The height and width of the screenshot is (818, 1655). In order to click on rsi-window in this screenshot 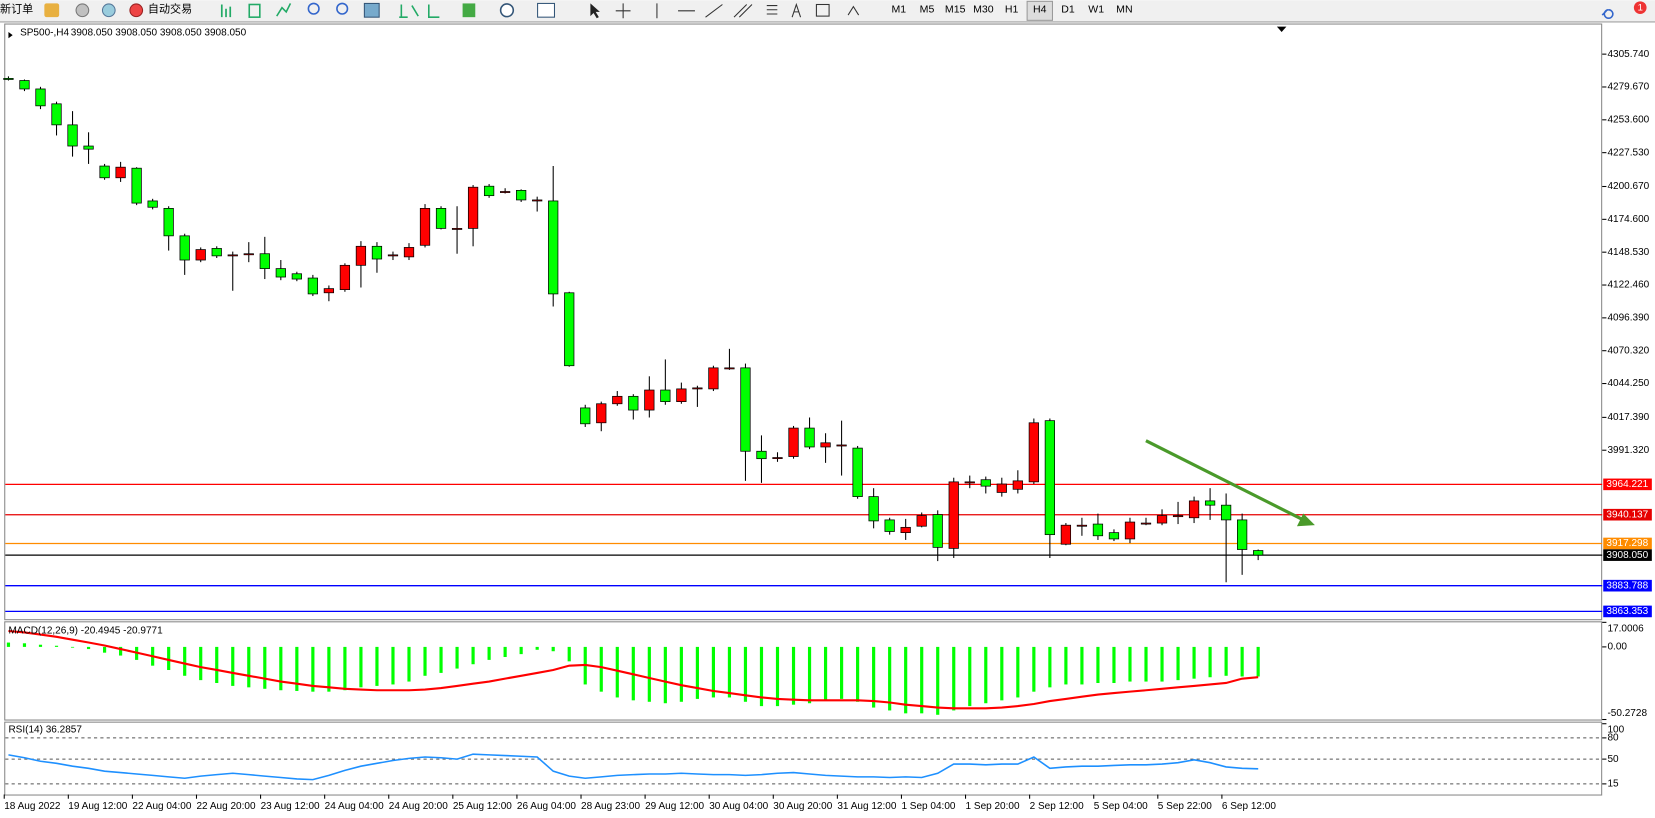, I will do `click(803, 758)`.